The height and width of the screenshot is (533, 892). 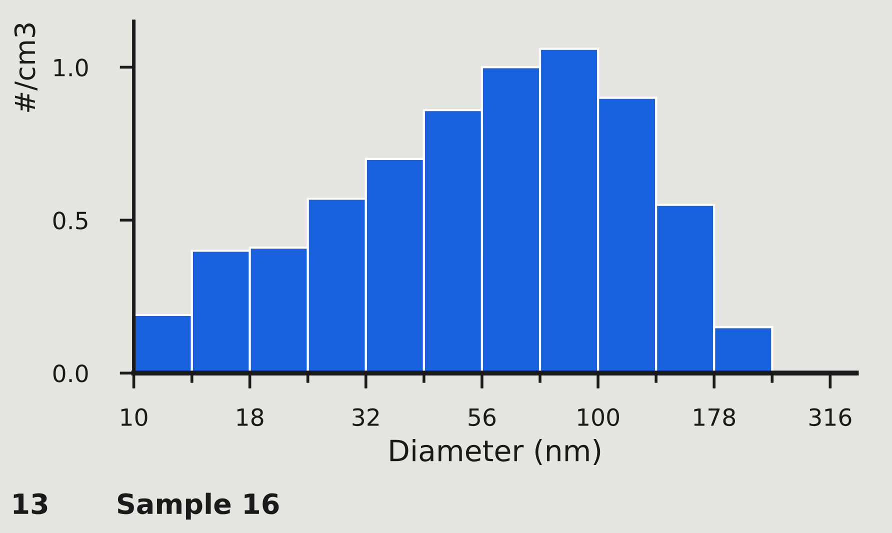 What do you see at coordinates (495, 452) in the screenshot?
I see `x-axis-title: Diameter (nm)` at bounding box center [495, 452].